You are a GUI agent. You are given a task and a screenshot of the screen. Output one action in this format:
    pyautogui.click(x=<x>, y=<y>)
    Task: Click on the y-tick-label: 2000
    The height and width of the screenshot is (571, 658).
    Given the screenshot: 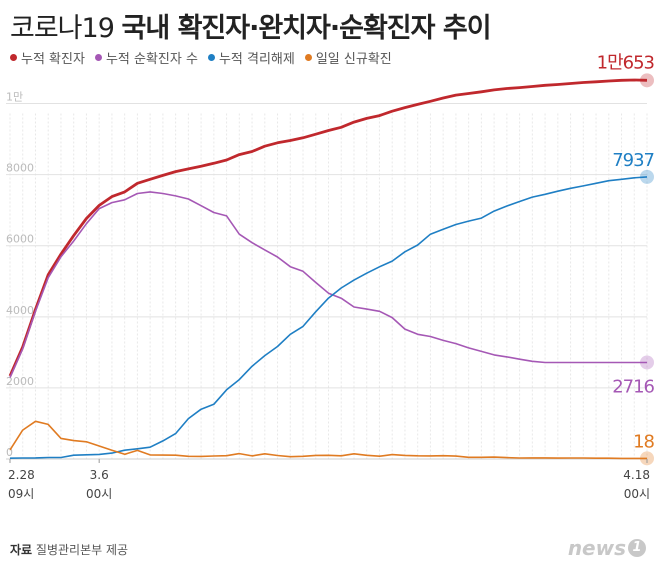 What is the action you would take?
    pyautogui.click(x=20, y=381)
    